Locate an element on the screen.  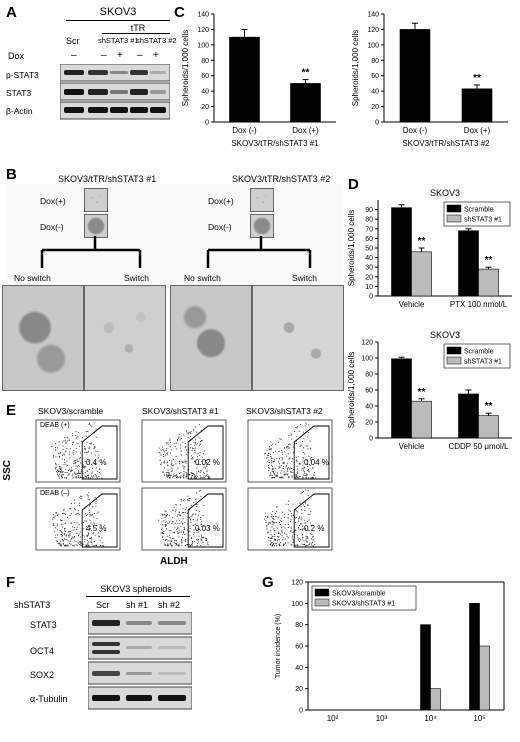
y-tick-label: 120 is located at coordinates (297, 583).